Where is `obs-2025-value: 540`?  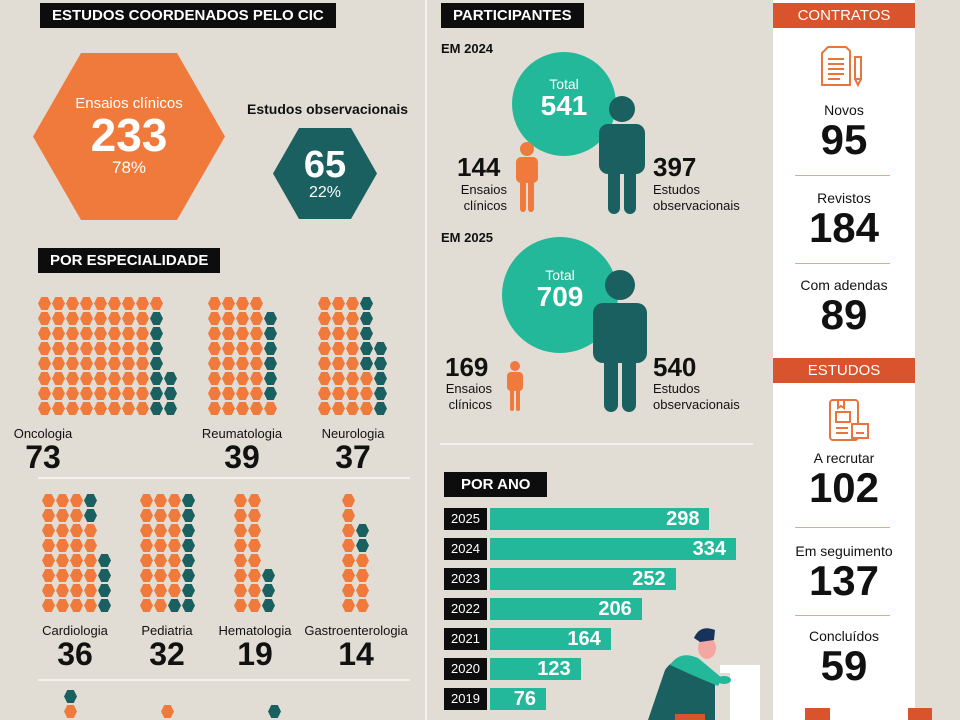
obs-2025-value: 540 is located at coordinates (675, 367).